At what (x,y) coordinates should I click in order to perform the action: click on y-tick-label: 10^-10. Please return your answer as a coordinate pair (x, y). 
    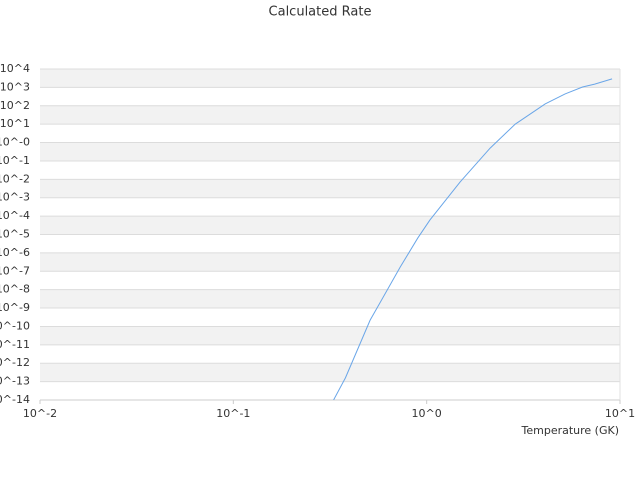
    Looking at the image, I should click on (15, 325).